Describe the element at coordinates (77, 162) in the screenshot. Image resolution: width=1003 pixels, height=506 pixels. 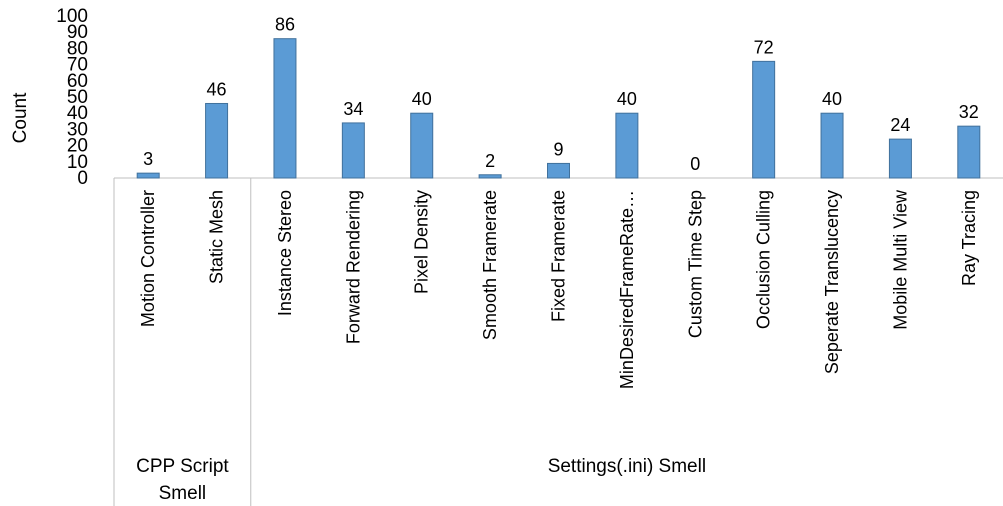
I see `y-tick-label: 10` at that location.